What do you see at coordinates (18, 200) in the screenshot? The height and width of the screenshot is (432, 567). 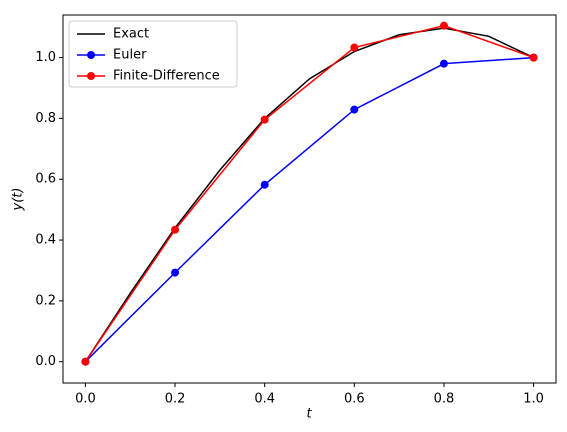 I see `y-axis-label: y(t)` at bounding box center [18, 200].